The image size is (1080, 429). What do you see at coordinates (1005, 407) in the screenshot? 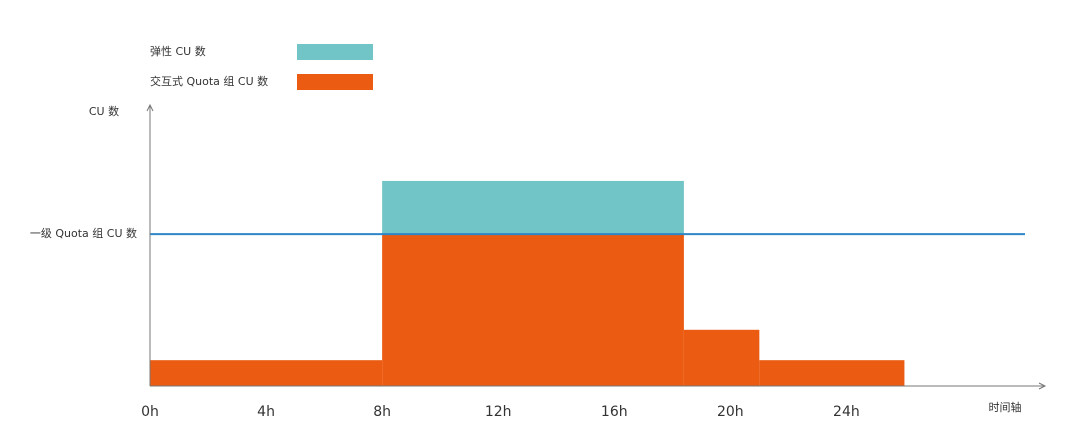
I see `x-axis-label: 时间轴` at bounding box center [1005, 407].